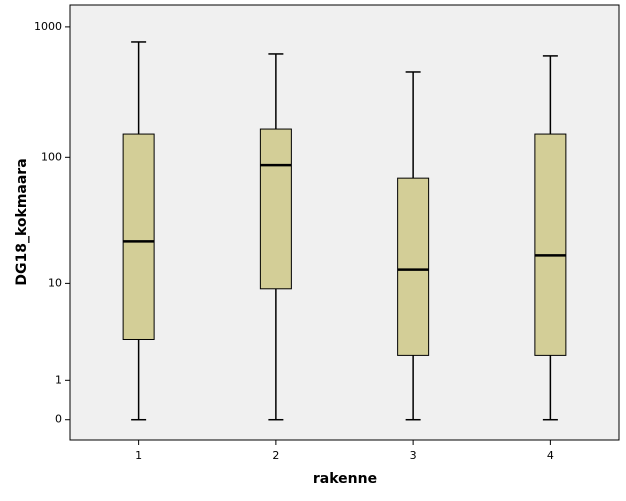 Image resolution: width=626 pixels, height=501 pixels. Describe the element at coordinates (58, 379) in the screenshot. I see `y-tick-label: 1` at that location.